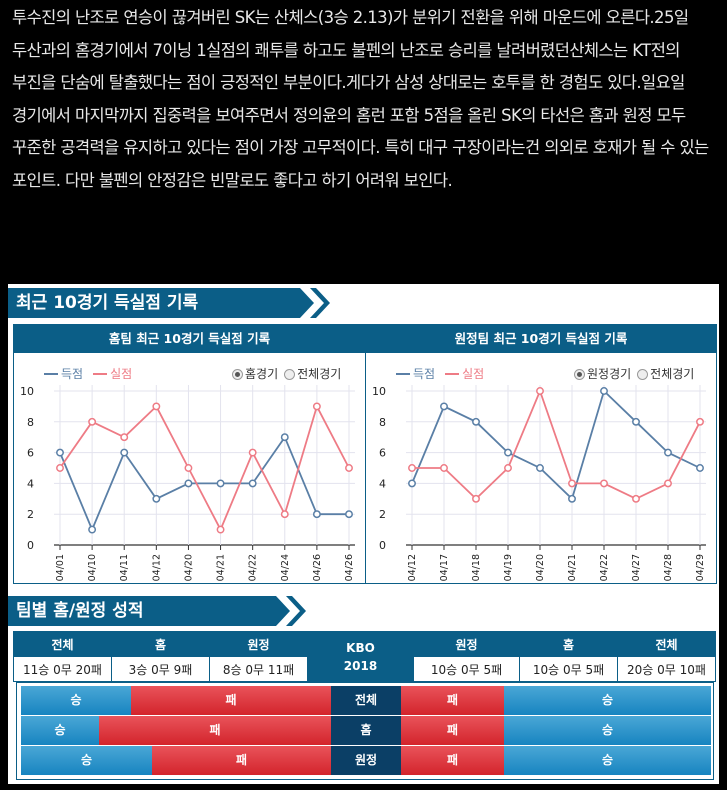 This screenshot has height=790, width=727. Describe the element at coordinates (30, 483) in the screenshot. I see `y-tick-label: 4` at that location.